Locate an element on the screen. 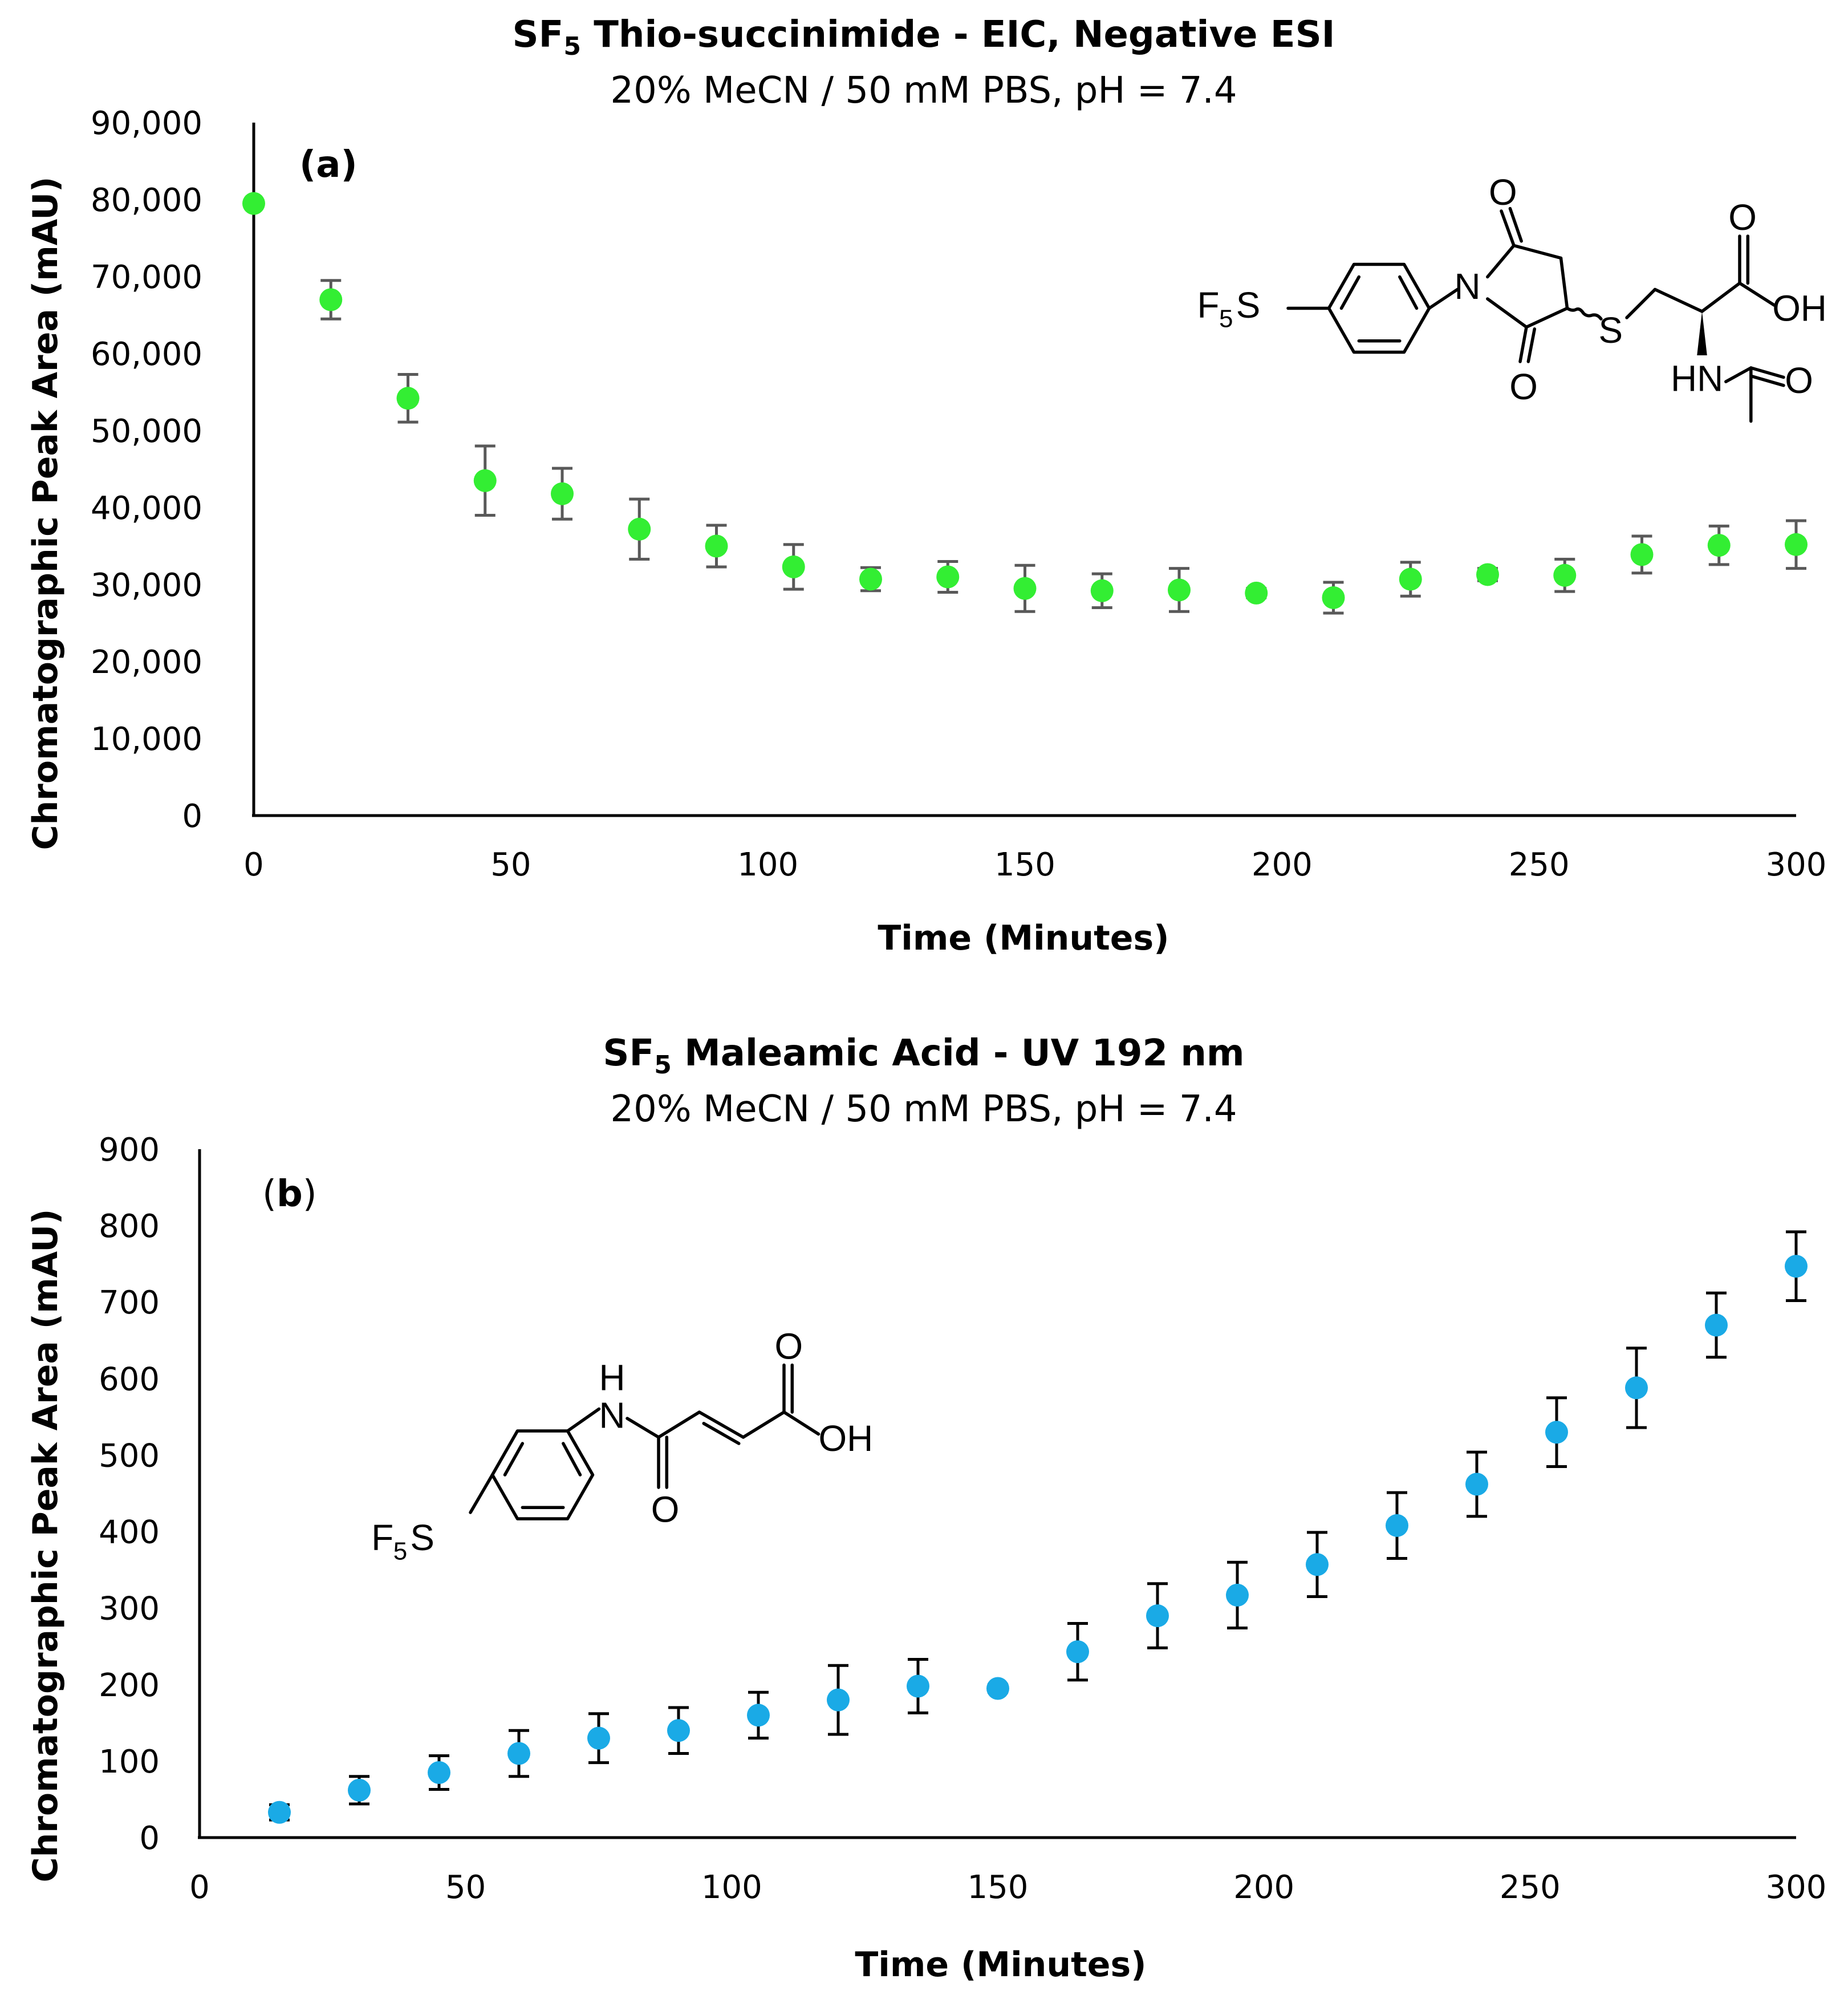  struct-a-f-subscript: 5 is located at coordinates (1226, 319).